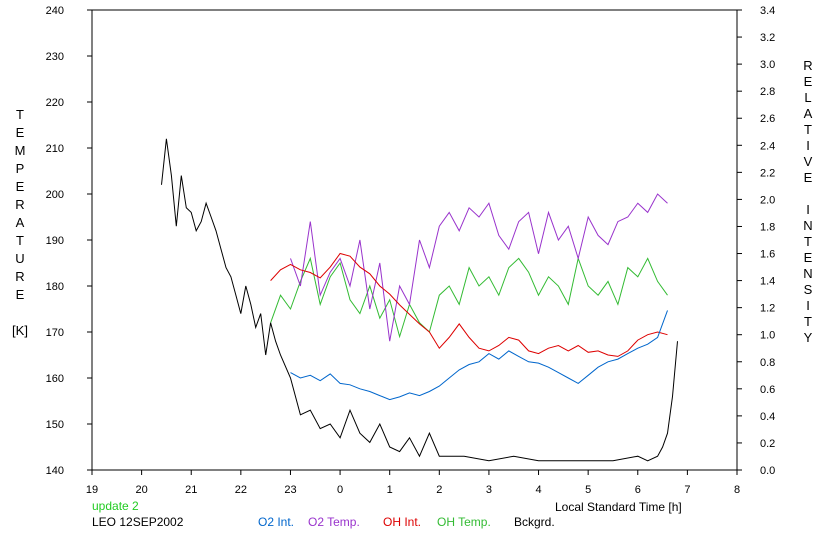 Image resolution: width=828 pixels, height=535 pixels. What do you see at coordinates (92, 490) in the screenshot?
I see `x-tick-label: 19` at bounding box center [92, 490].